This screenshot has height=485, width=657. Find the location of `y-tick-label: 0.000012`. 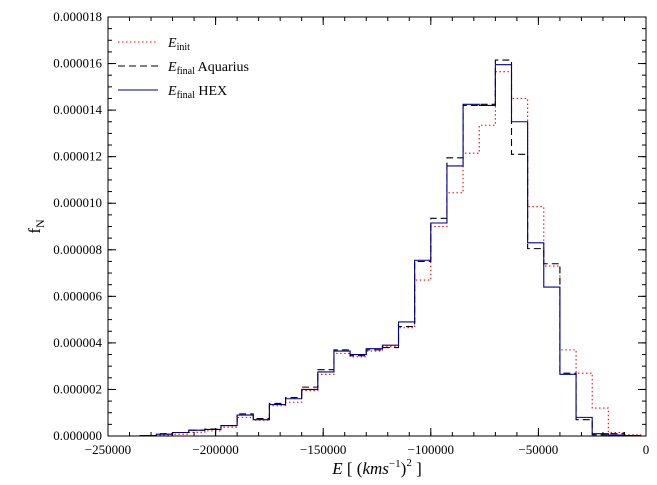

y-tick-label: 0.000012 is located at coordinates (77, 156).